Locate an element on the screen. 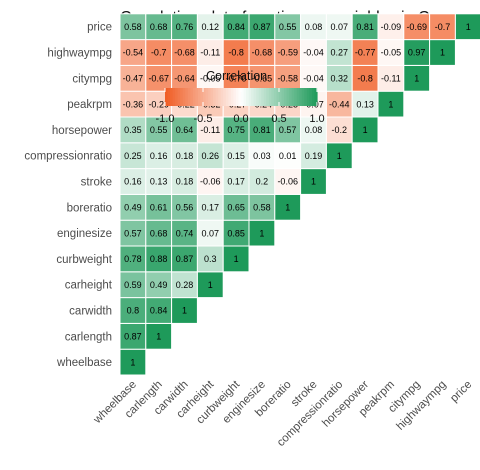  cell-value-label: 0.68 is located at coordinates (159, 27).